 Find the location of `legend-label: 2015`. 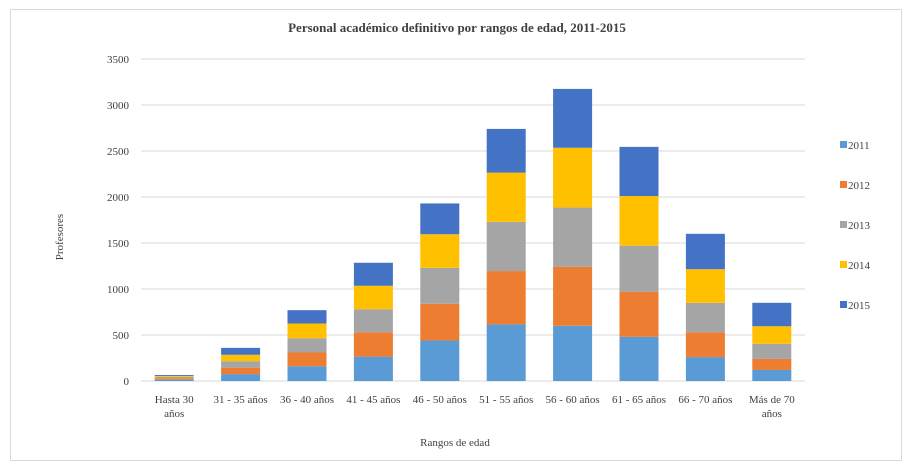

legend-label: 2015 is located at coordinates (859, 306).